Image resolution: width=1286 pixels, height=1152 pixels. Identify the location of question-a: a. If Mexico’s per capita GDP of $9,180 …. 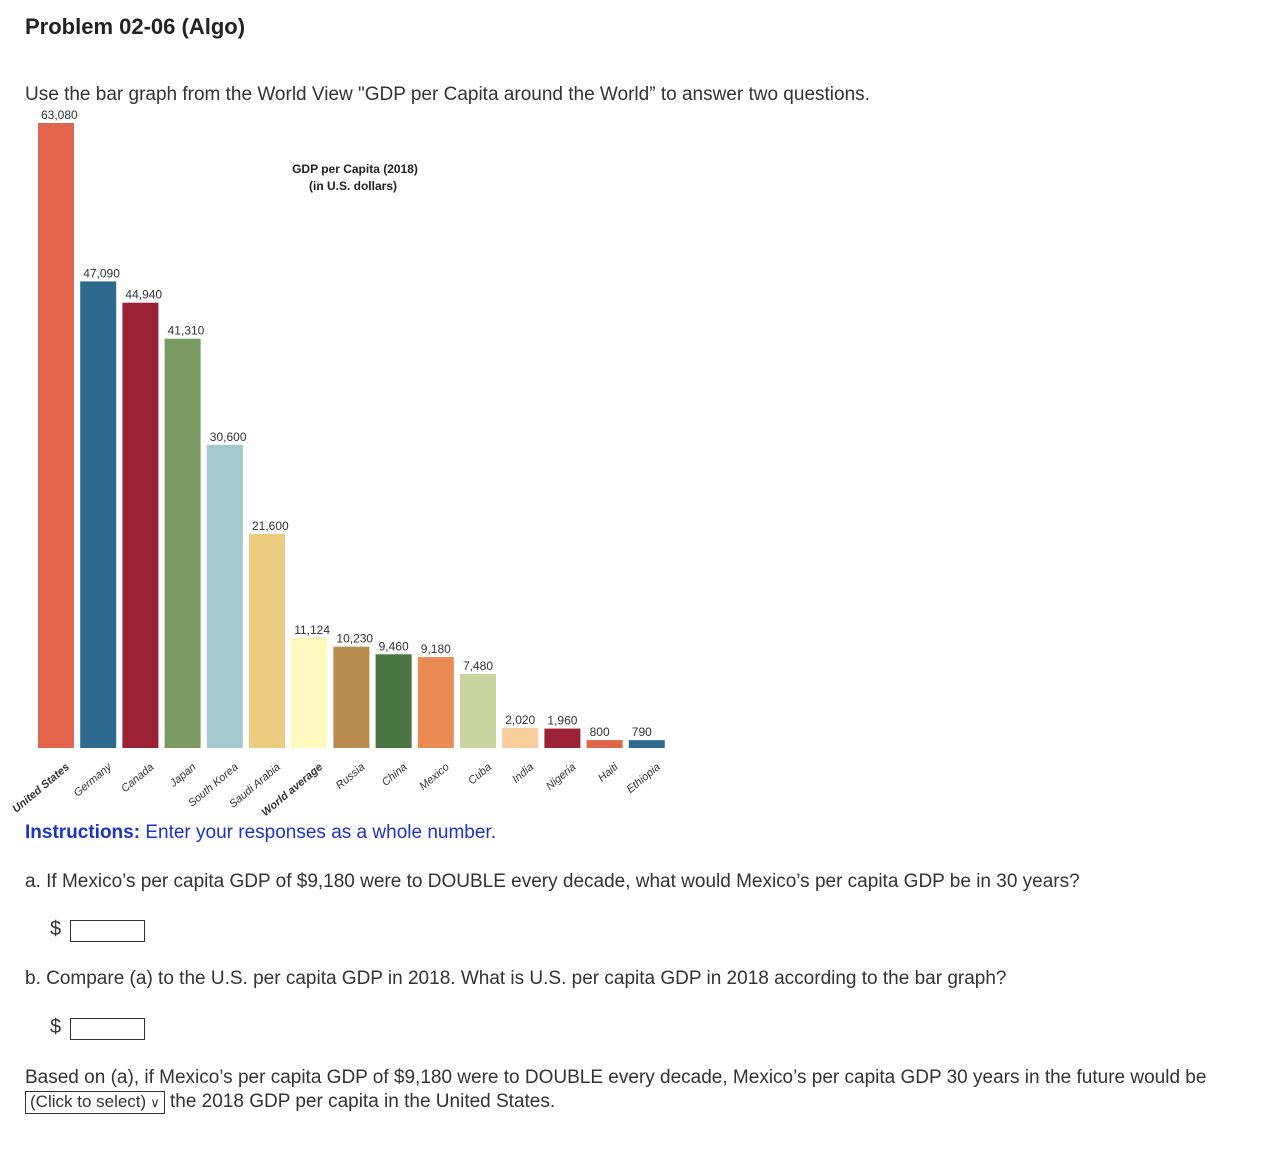
(552, 881).